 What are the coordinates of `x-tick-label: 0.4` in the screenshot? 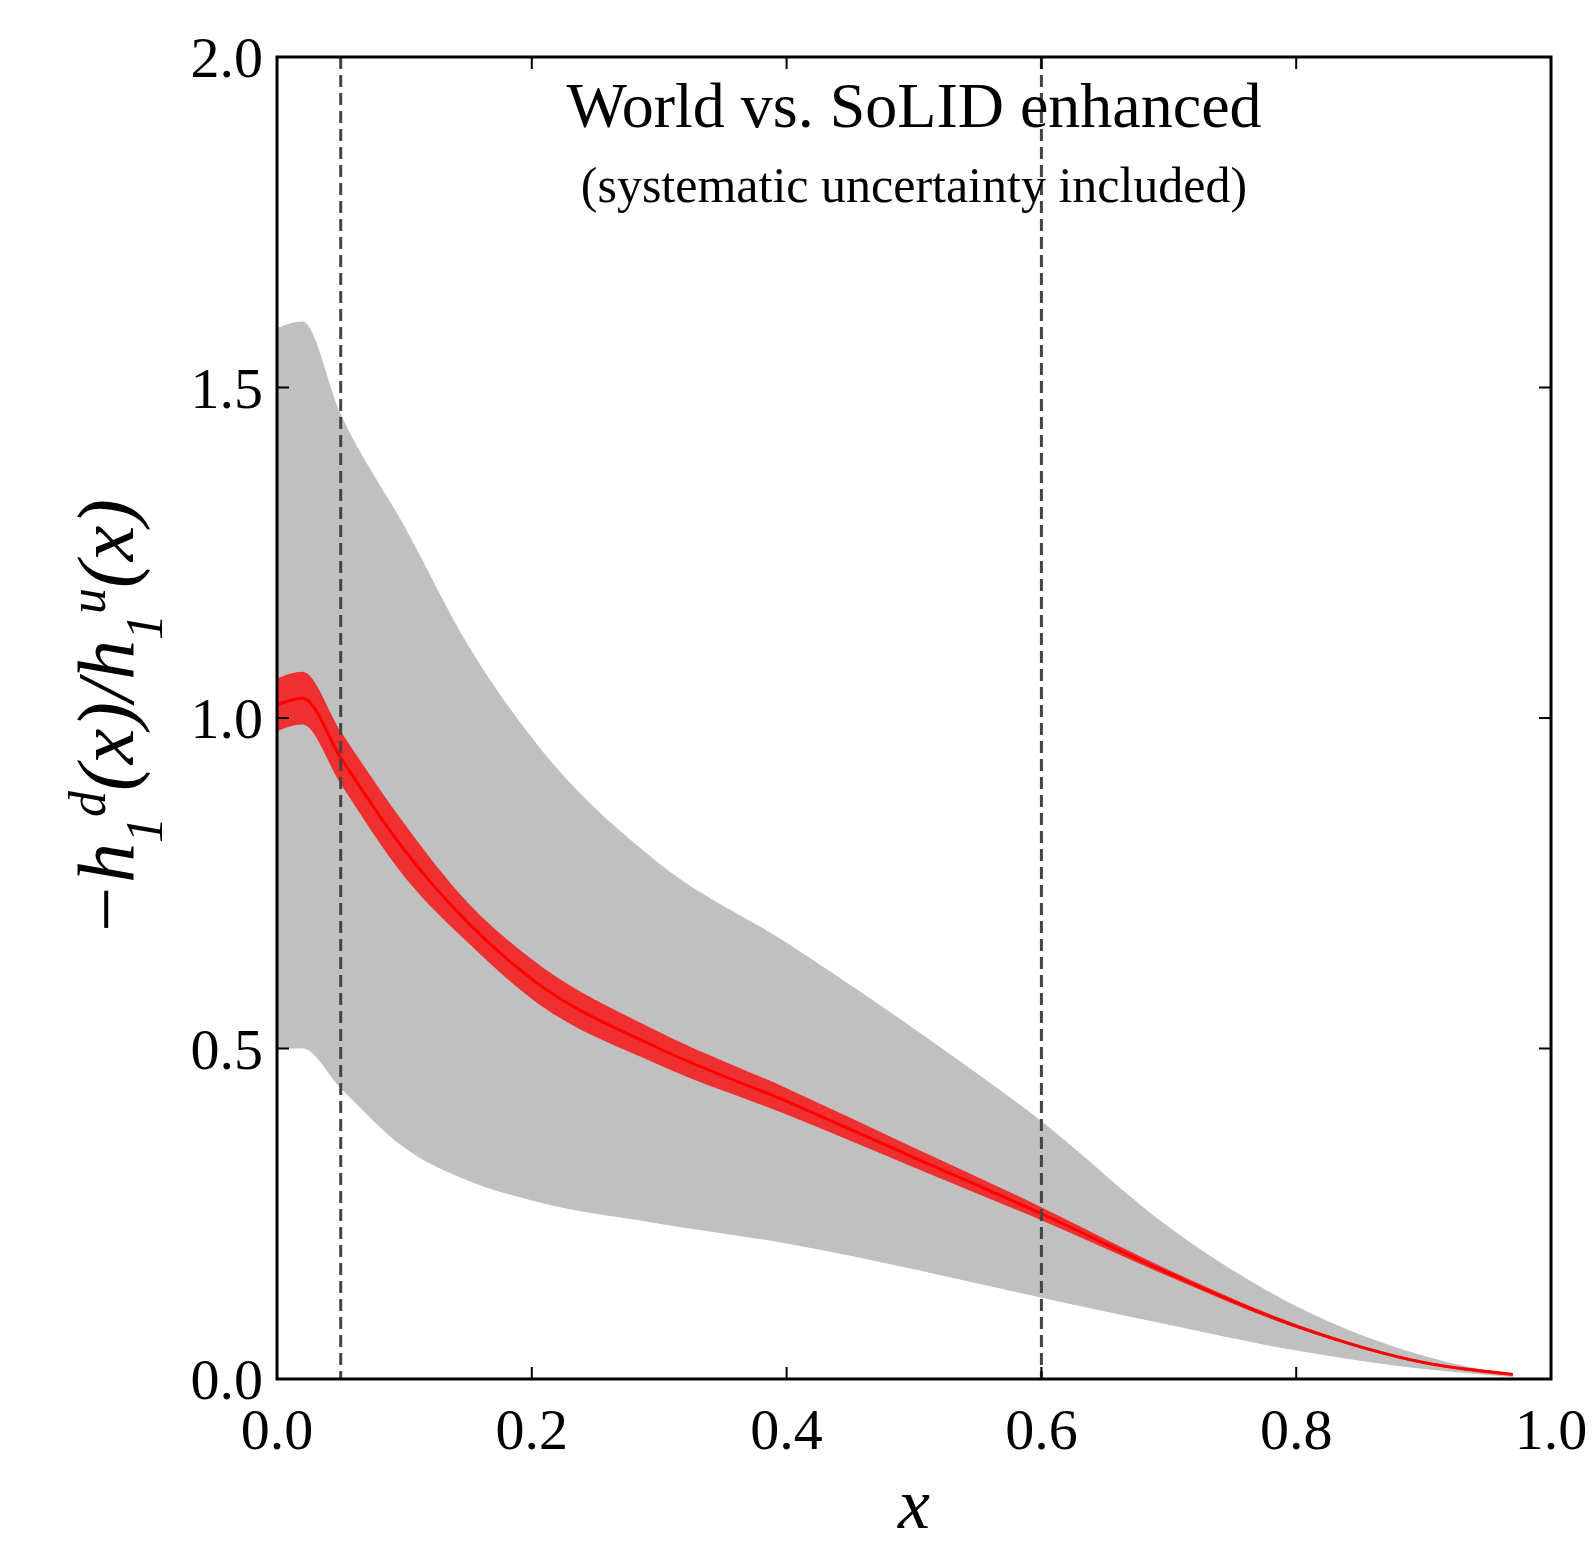 It's located at (786, 1429).